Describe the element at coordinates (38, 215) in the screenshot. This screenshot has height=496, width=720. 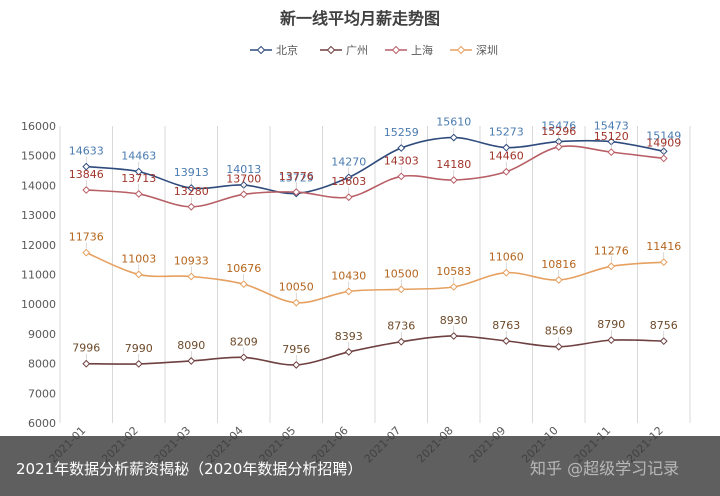
I see `y-tick-label: 13000` at that location.